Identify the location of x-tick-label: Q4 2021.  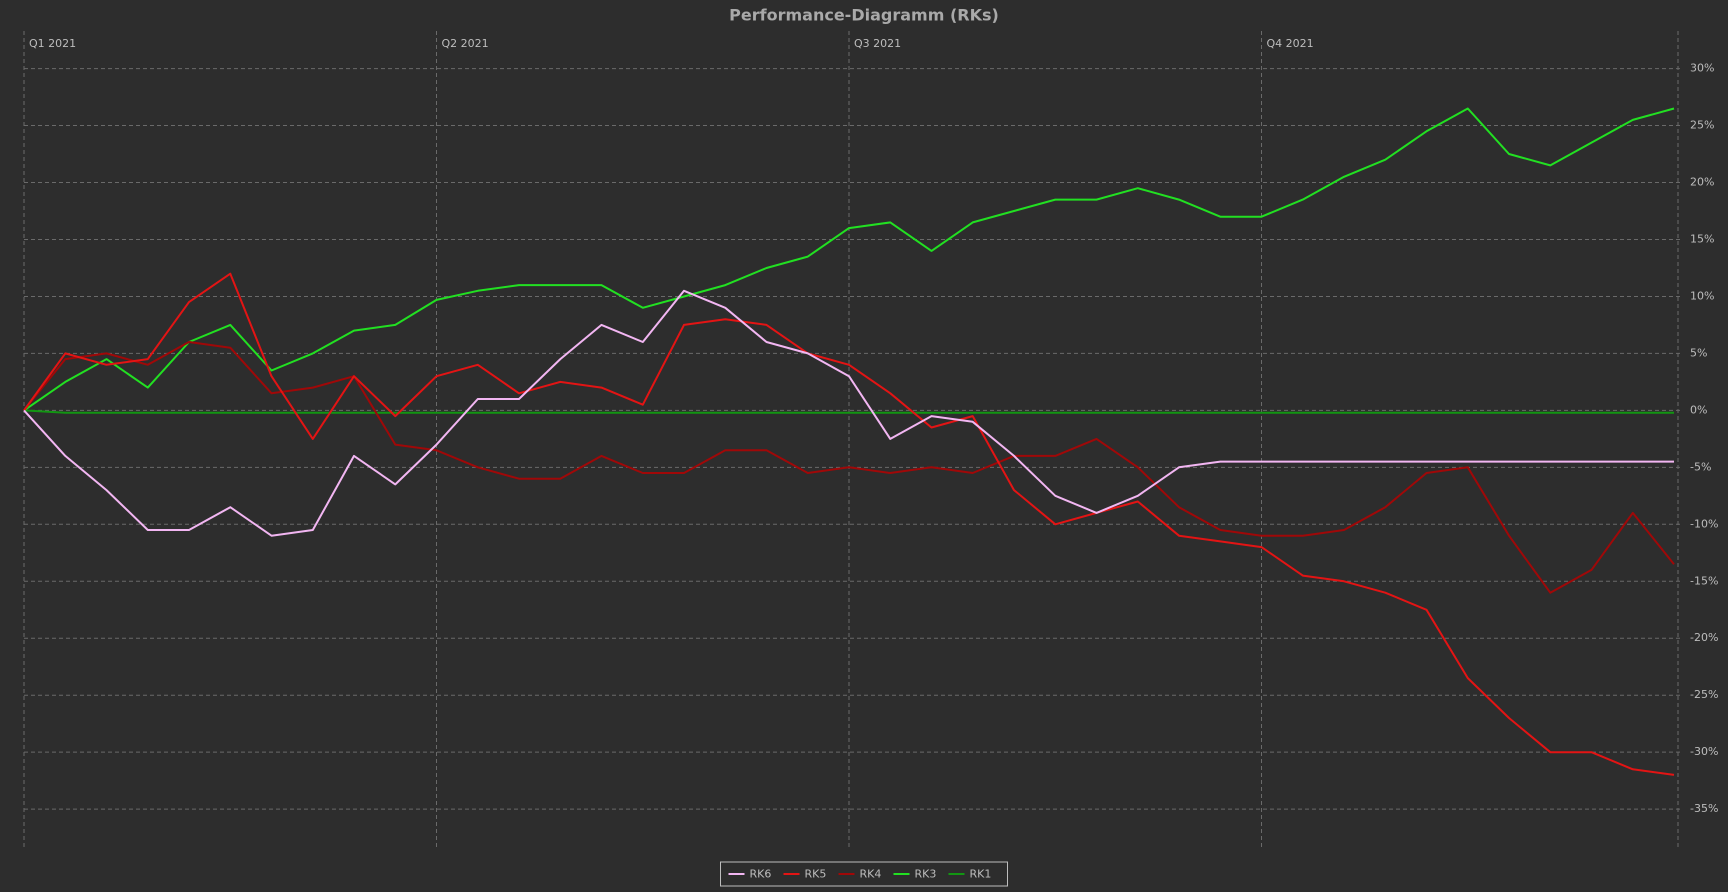
(1290, 43).